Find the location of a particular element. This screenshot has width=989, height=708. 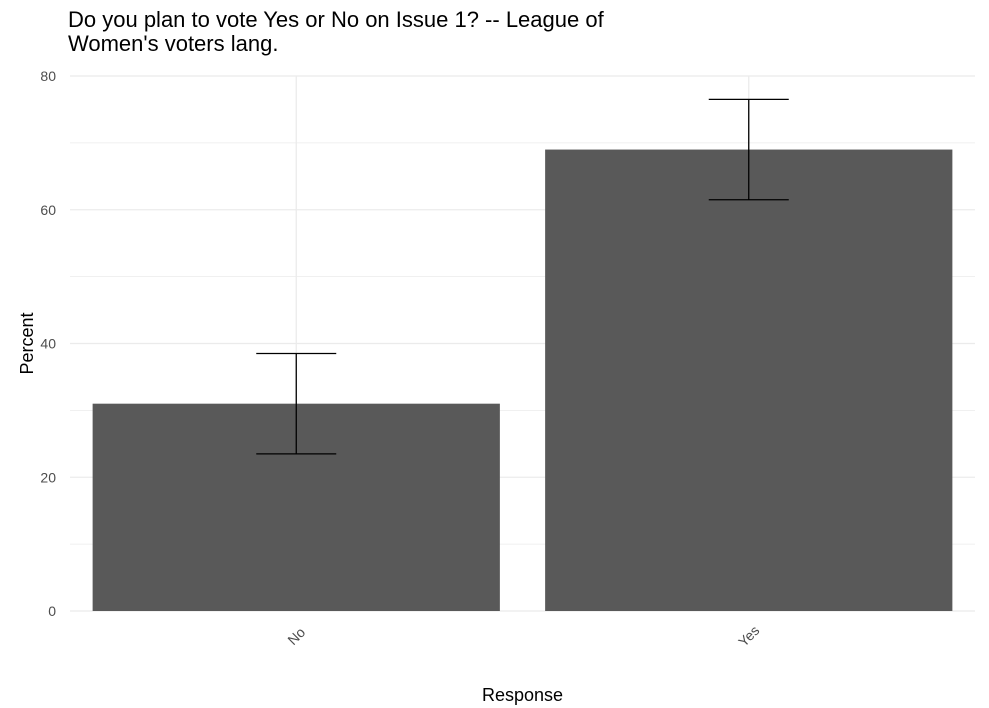

y-tick-label: 20 is located at coordinates (48, 477).